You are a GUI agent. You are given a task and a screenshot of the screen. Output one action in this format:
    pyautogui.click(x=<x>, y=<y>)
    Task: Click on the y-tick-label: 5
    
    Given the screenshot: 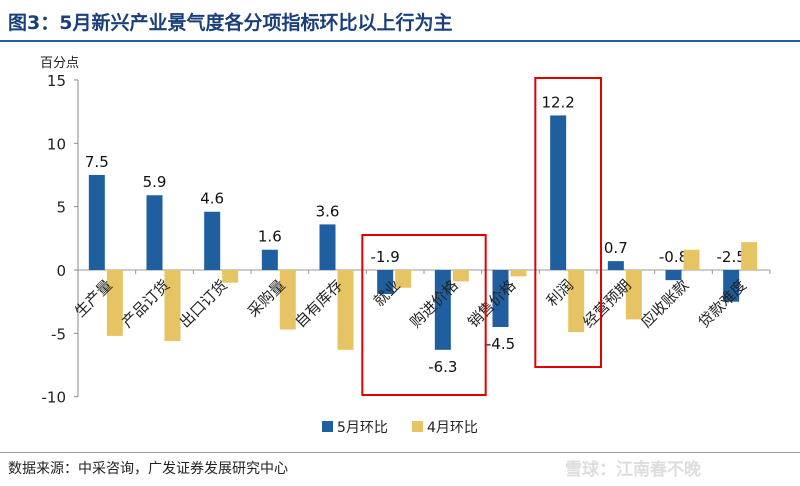 What is the action you would take?
    pyautogui.click(x=61, y=208)
    